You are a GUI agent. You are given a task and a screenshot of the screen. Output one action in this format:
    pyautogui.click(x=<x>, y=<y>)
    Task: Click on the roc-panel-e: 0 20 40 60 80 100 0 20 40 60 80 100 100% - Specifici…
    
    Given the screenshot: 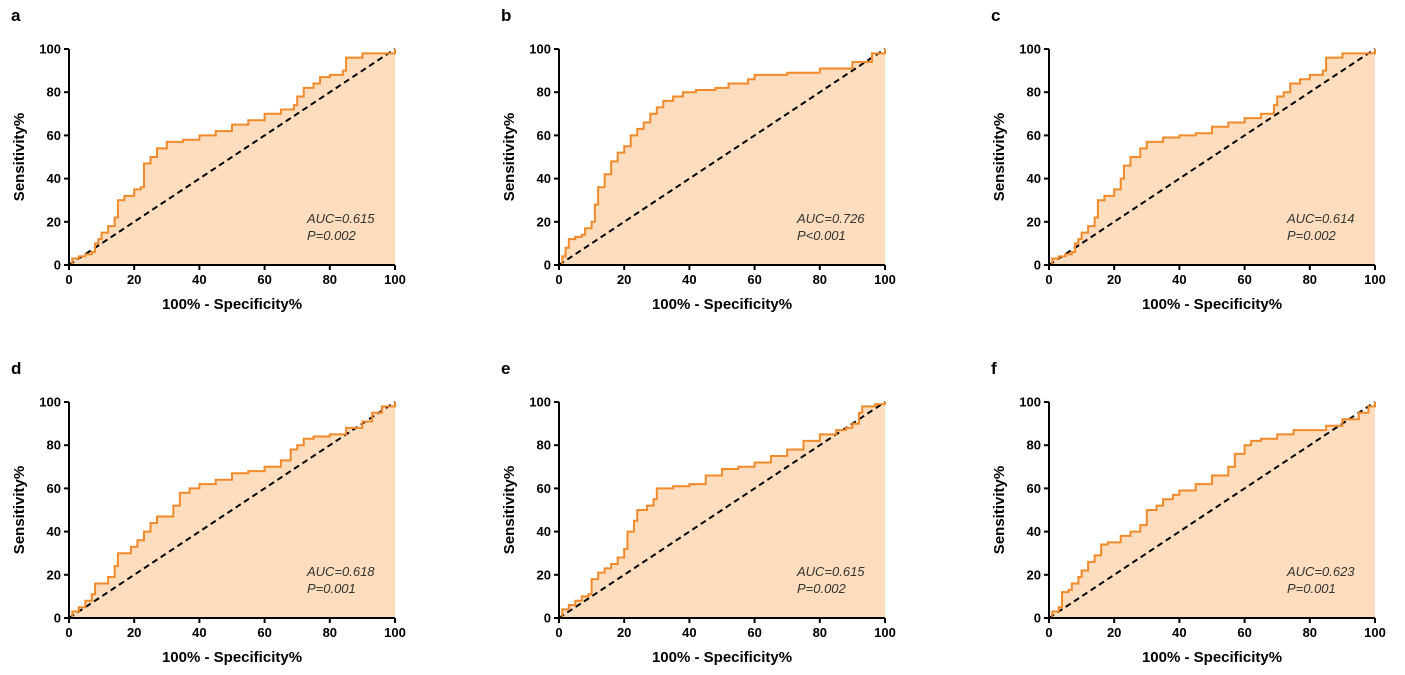 What is the action you would take?
    pyautogui.click(x=698, y=512)
    